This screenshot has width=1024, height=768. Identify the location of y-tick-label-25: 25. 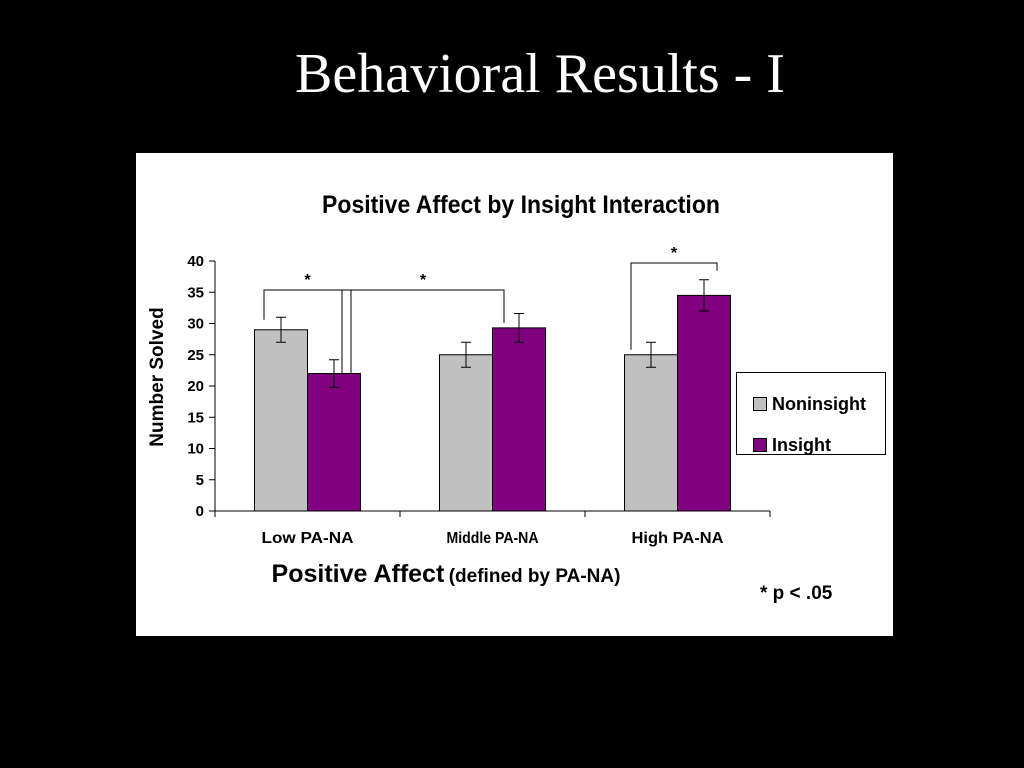
(195, 355).